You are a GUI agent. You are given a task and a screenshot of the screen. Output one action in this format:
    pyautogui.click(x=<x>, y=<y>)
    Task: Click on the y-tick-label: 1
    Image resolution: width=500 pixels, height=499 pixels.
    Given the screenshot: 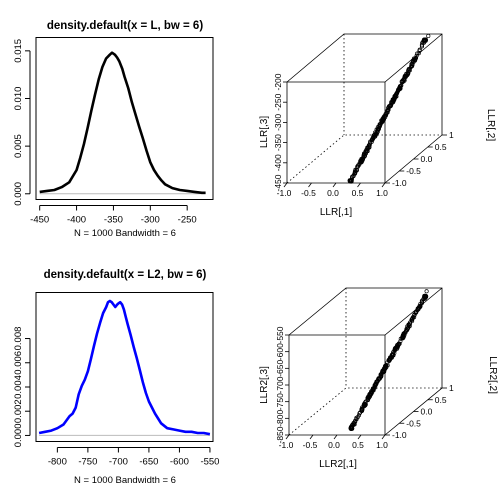 What is the action you would take?
    pyautogui.click(x=451, y=388)
    